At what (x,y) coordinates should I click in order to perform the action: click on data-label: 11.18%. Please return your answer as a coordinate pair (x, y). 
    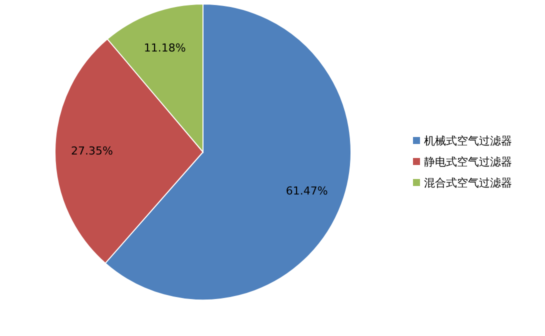
    Looking at the image, I should click on (165, 47).